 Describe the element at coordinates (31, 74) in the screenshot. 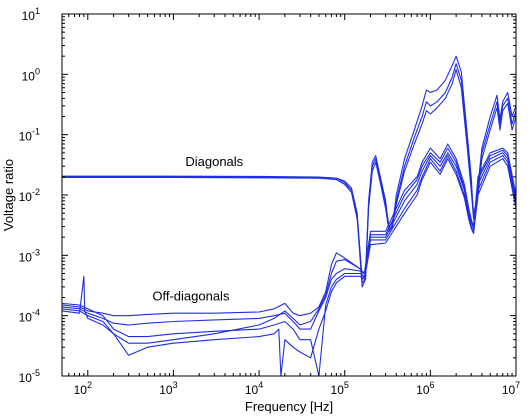

I see `y-tick-label: 10⁰` at that location.